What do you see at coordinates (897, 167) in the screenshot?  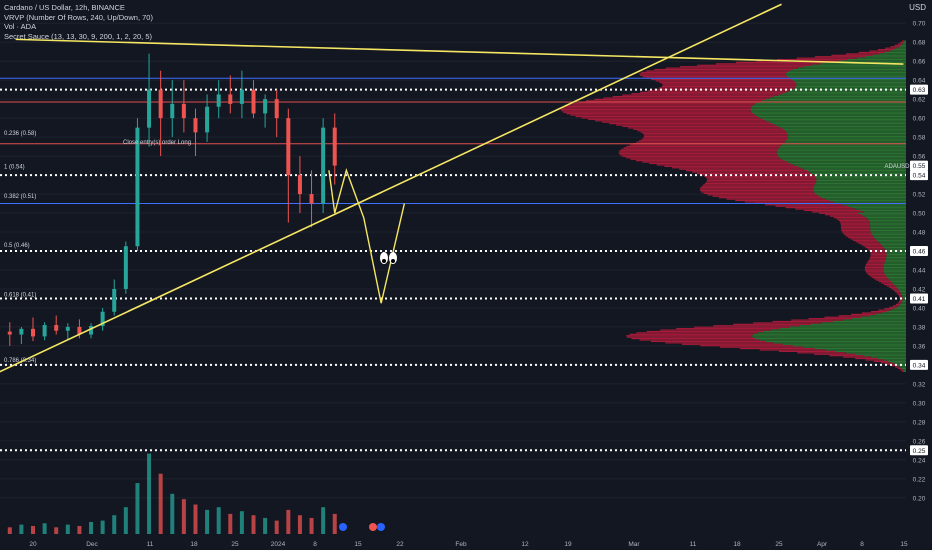 I see `ticker-label: ADAUSD` at bounding box center [897, 167].